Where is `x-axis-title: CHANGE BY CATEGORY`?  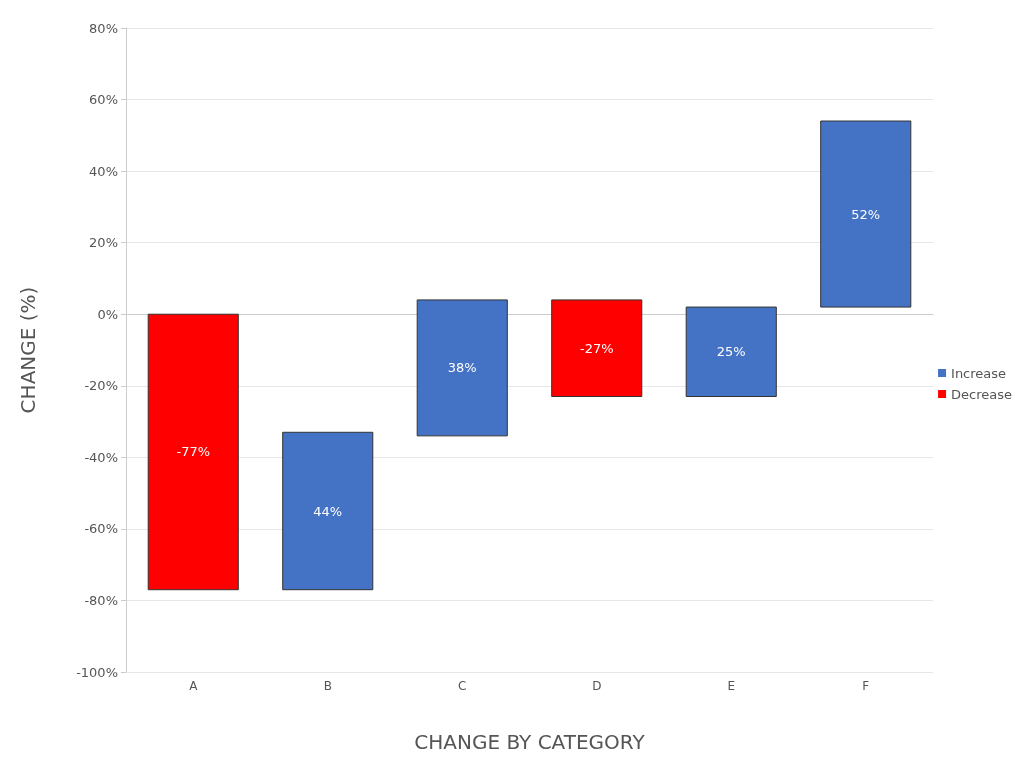
x-axis-title: CHANGE BY CATEGORY is located at coordinates (530, 742).